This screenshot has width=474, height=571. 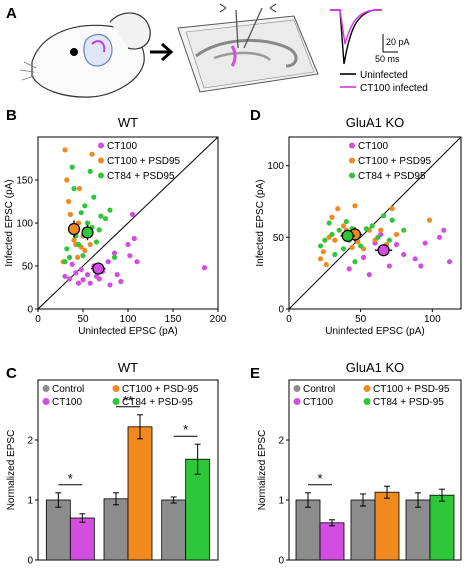 I want to click on y-axis-label: Normalized EPSC, so click(x=262, y=470).